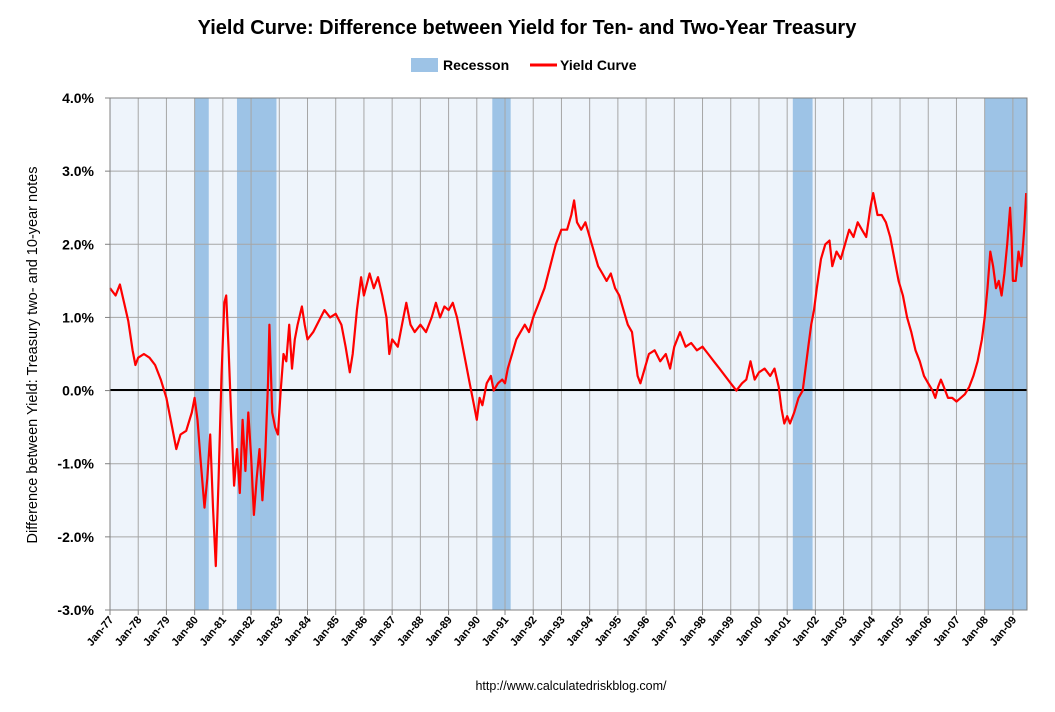  I want to click on x-tick-label: Jan-07, so click(947, 631).